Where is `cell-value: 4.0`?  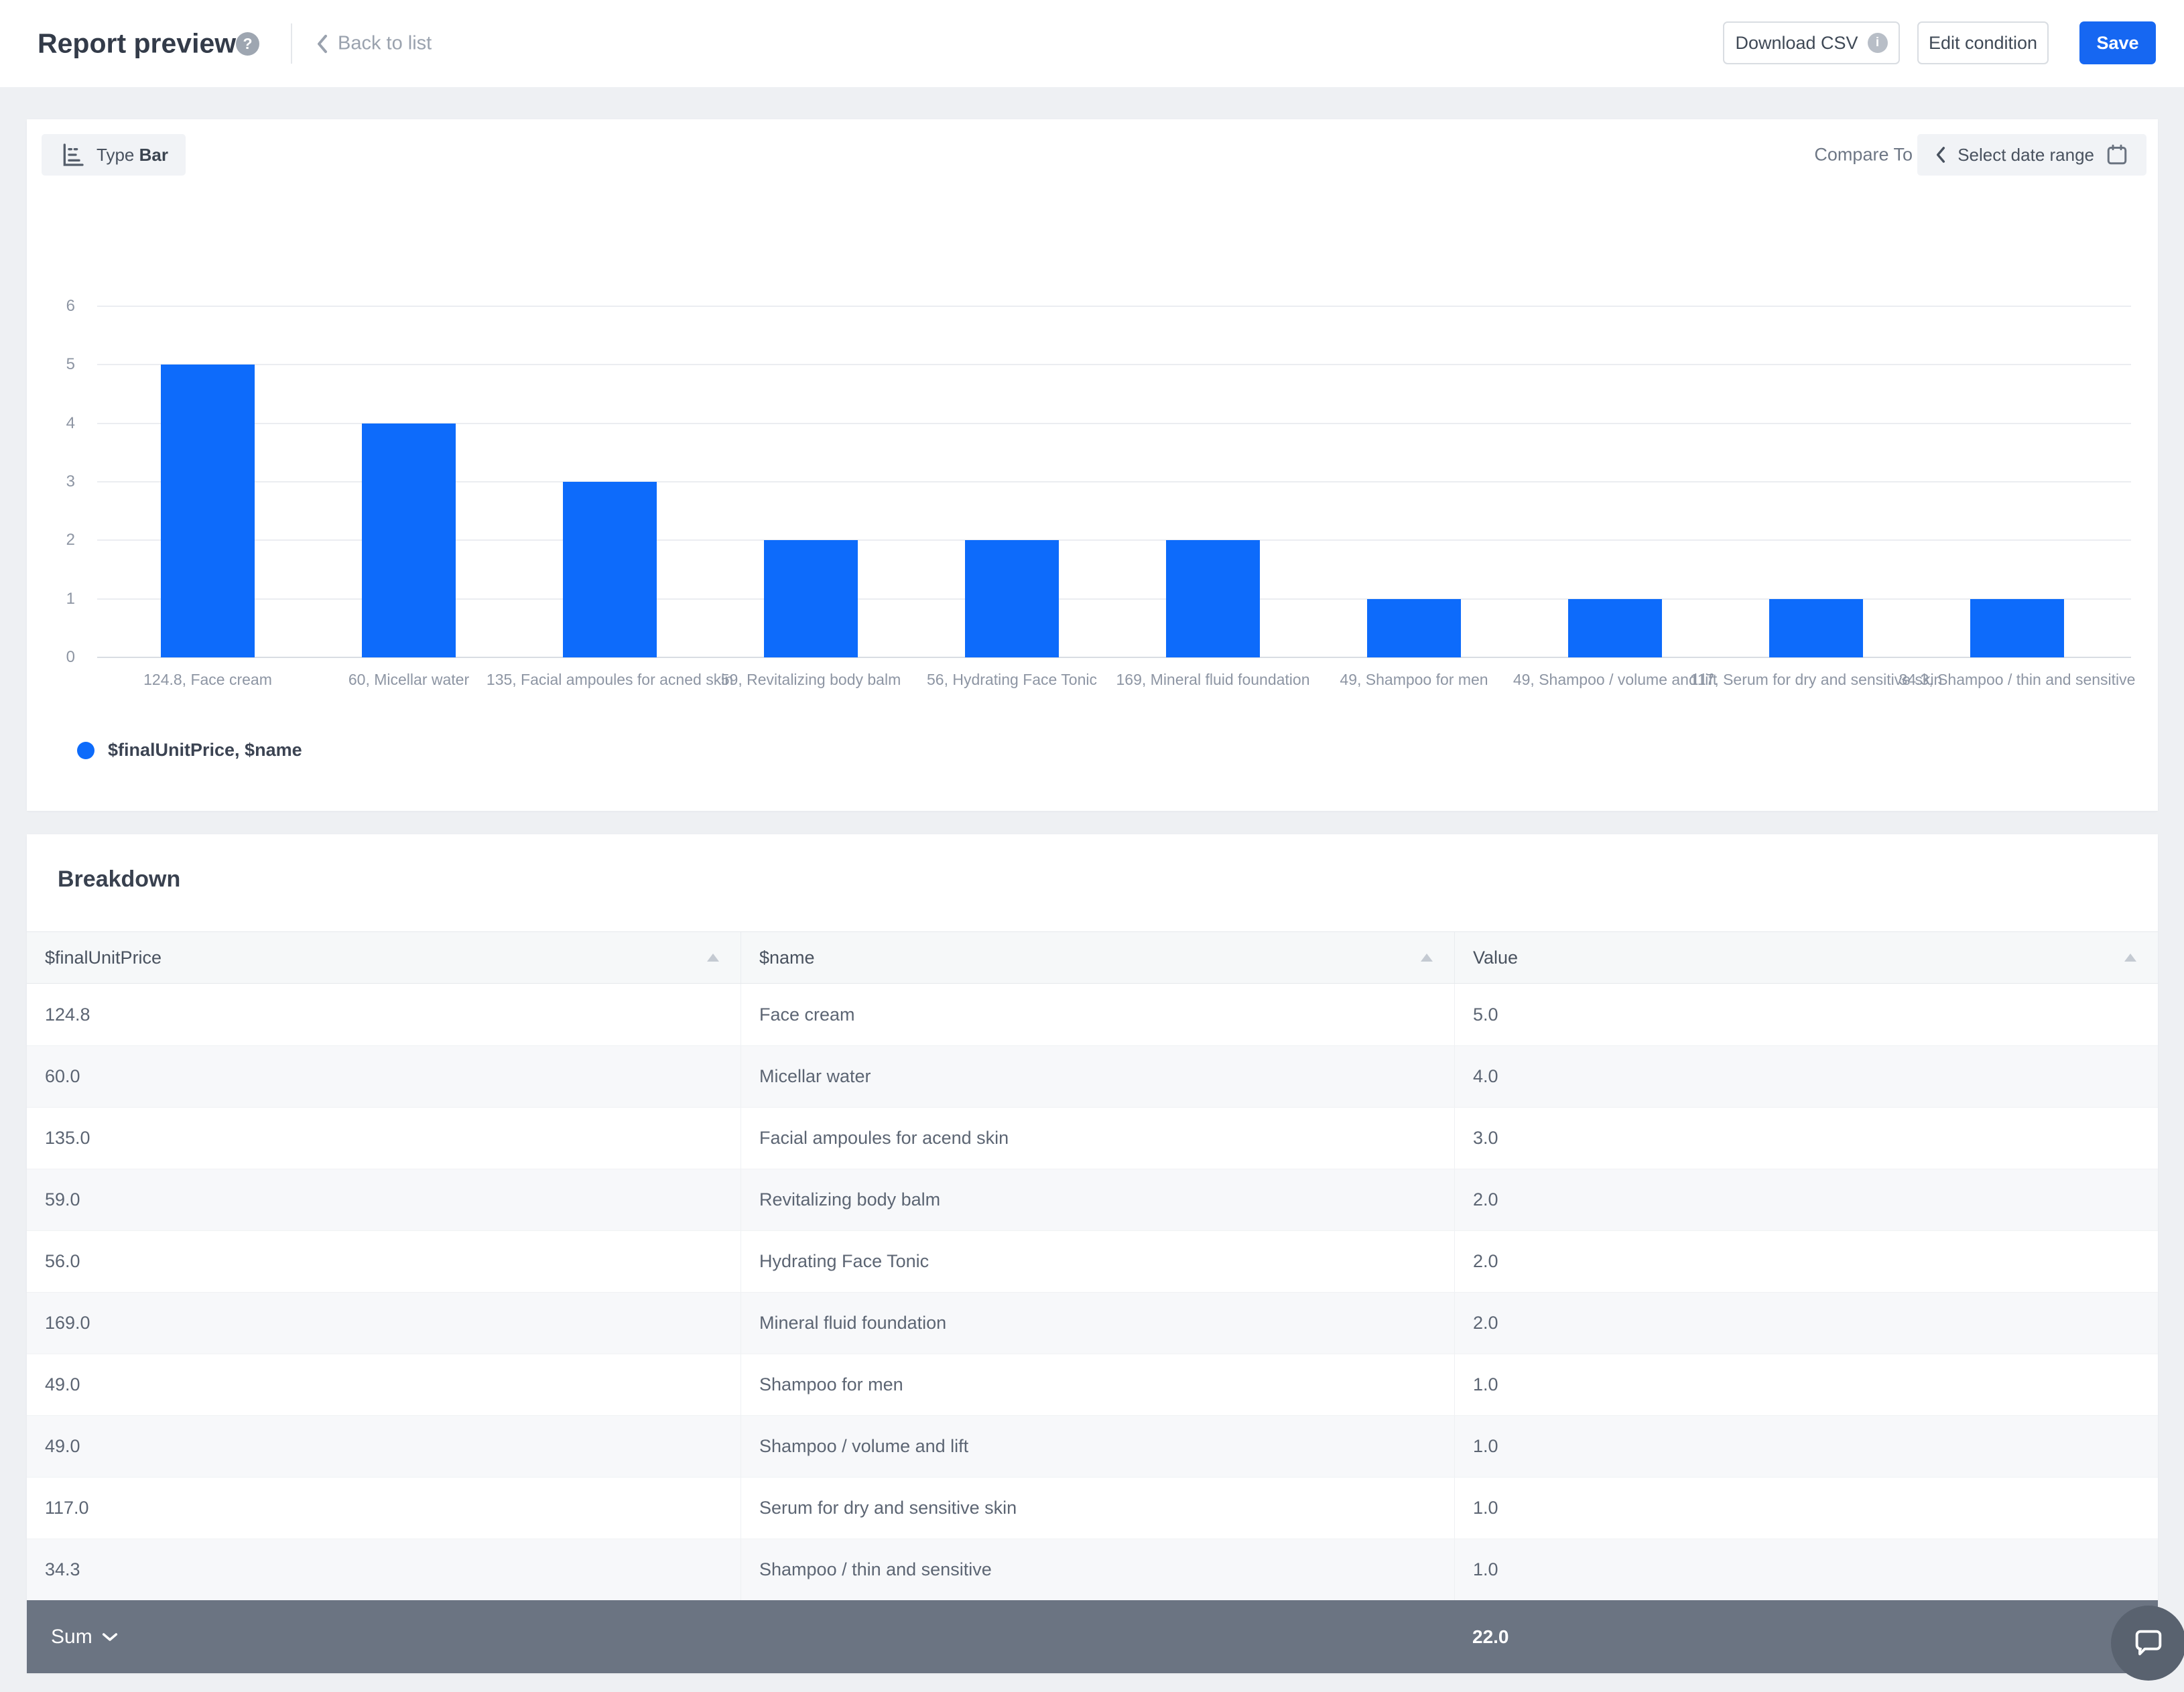 cell-value: 4.0 is located at coordinates (1806, 1076).